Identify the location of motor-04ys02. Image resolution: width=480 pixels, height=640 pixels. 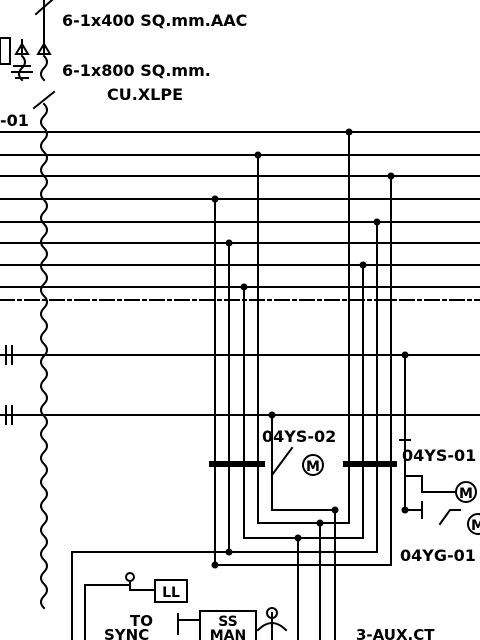
(297, 461).